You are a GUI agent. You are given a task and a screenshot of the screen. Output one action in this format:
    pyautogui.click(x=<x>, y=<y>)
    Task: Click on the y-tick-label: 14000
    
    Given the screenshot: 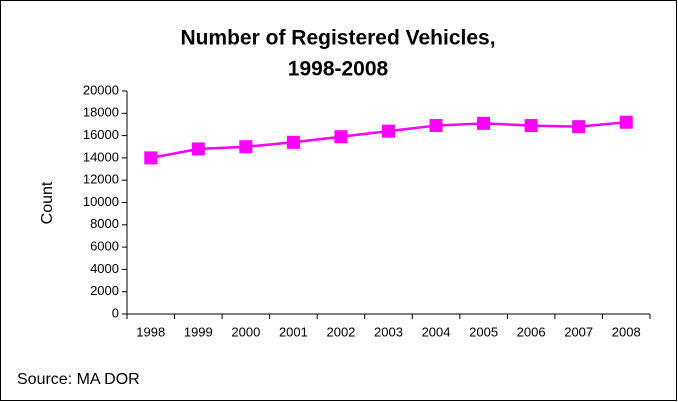 What is the action you would take?
    pyautogui.click(x=101, y=156)
    